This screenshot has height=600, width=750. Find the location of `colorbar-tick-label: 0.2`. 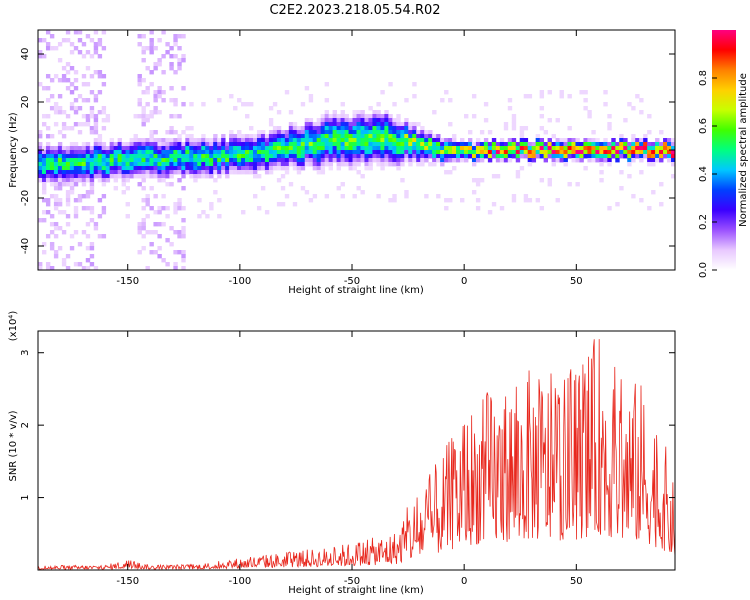

colorbar-tick-label: 0.2 is located at coordinates (703, 222).